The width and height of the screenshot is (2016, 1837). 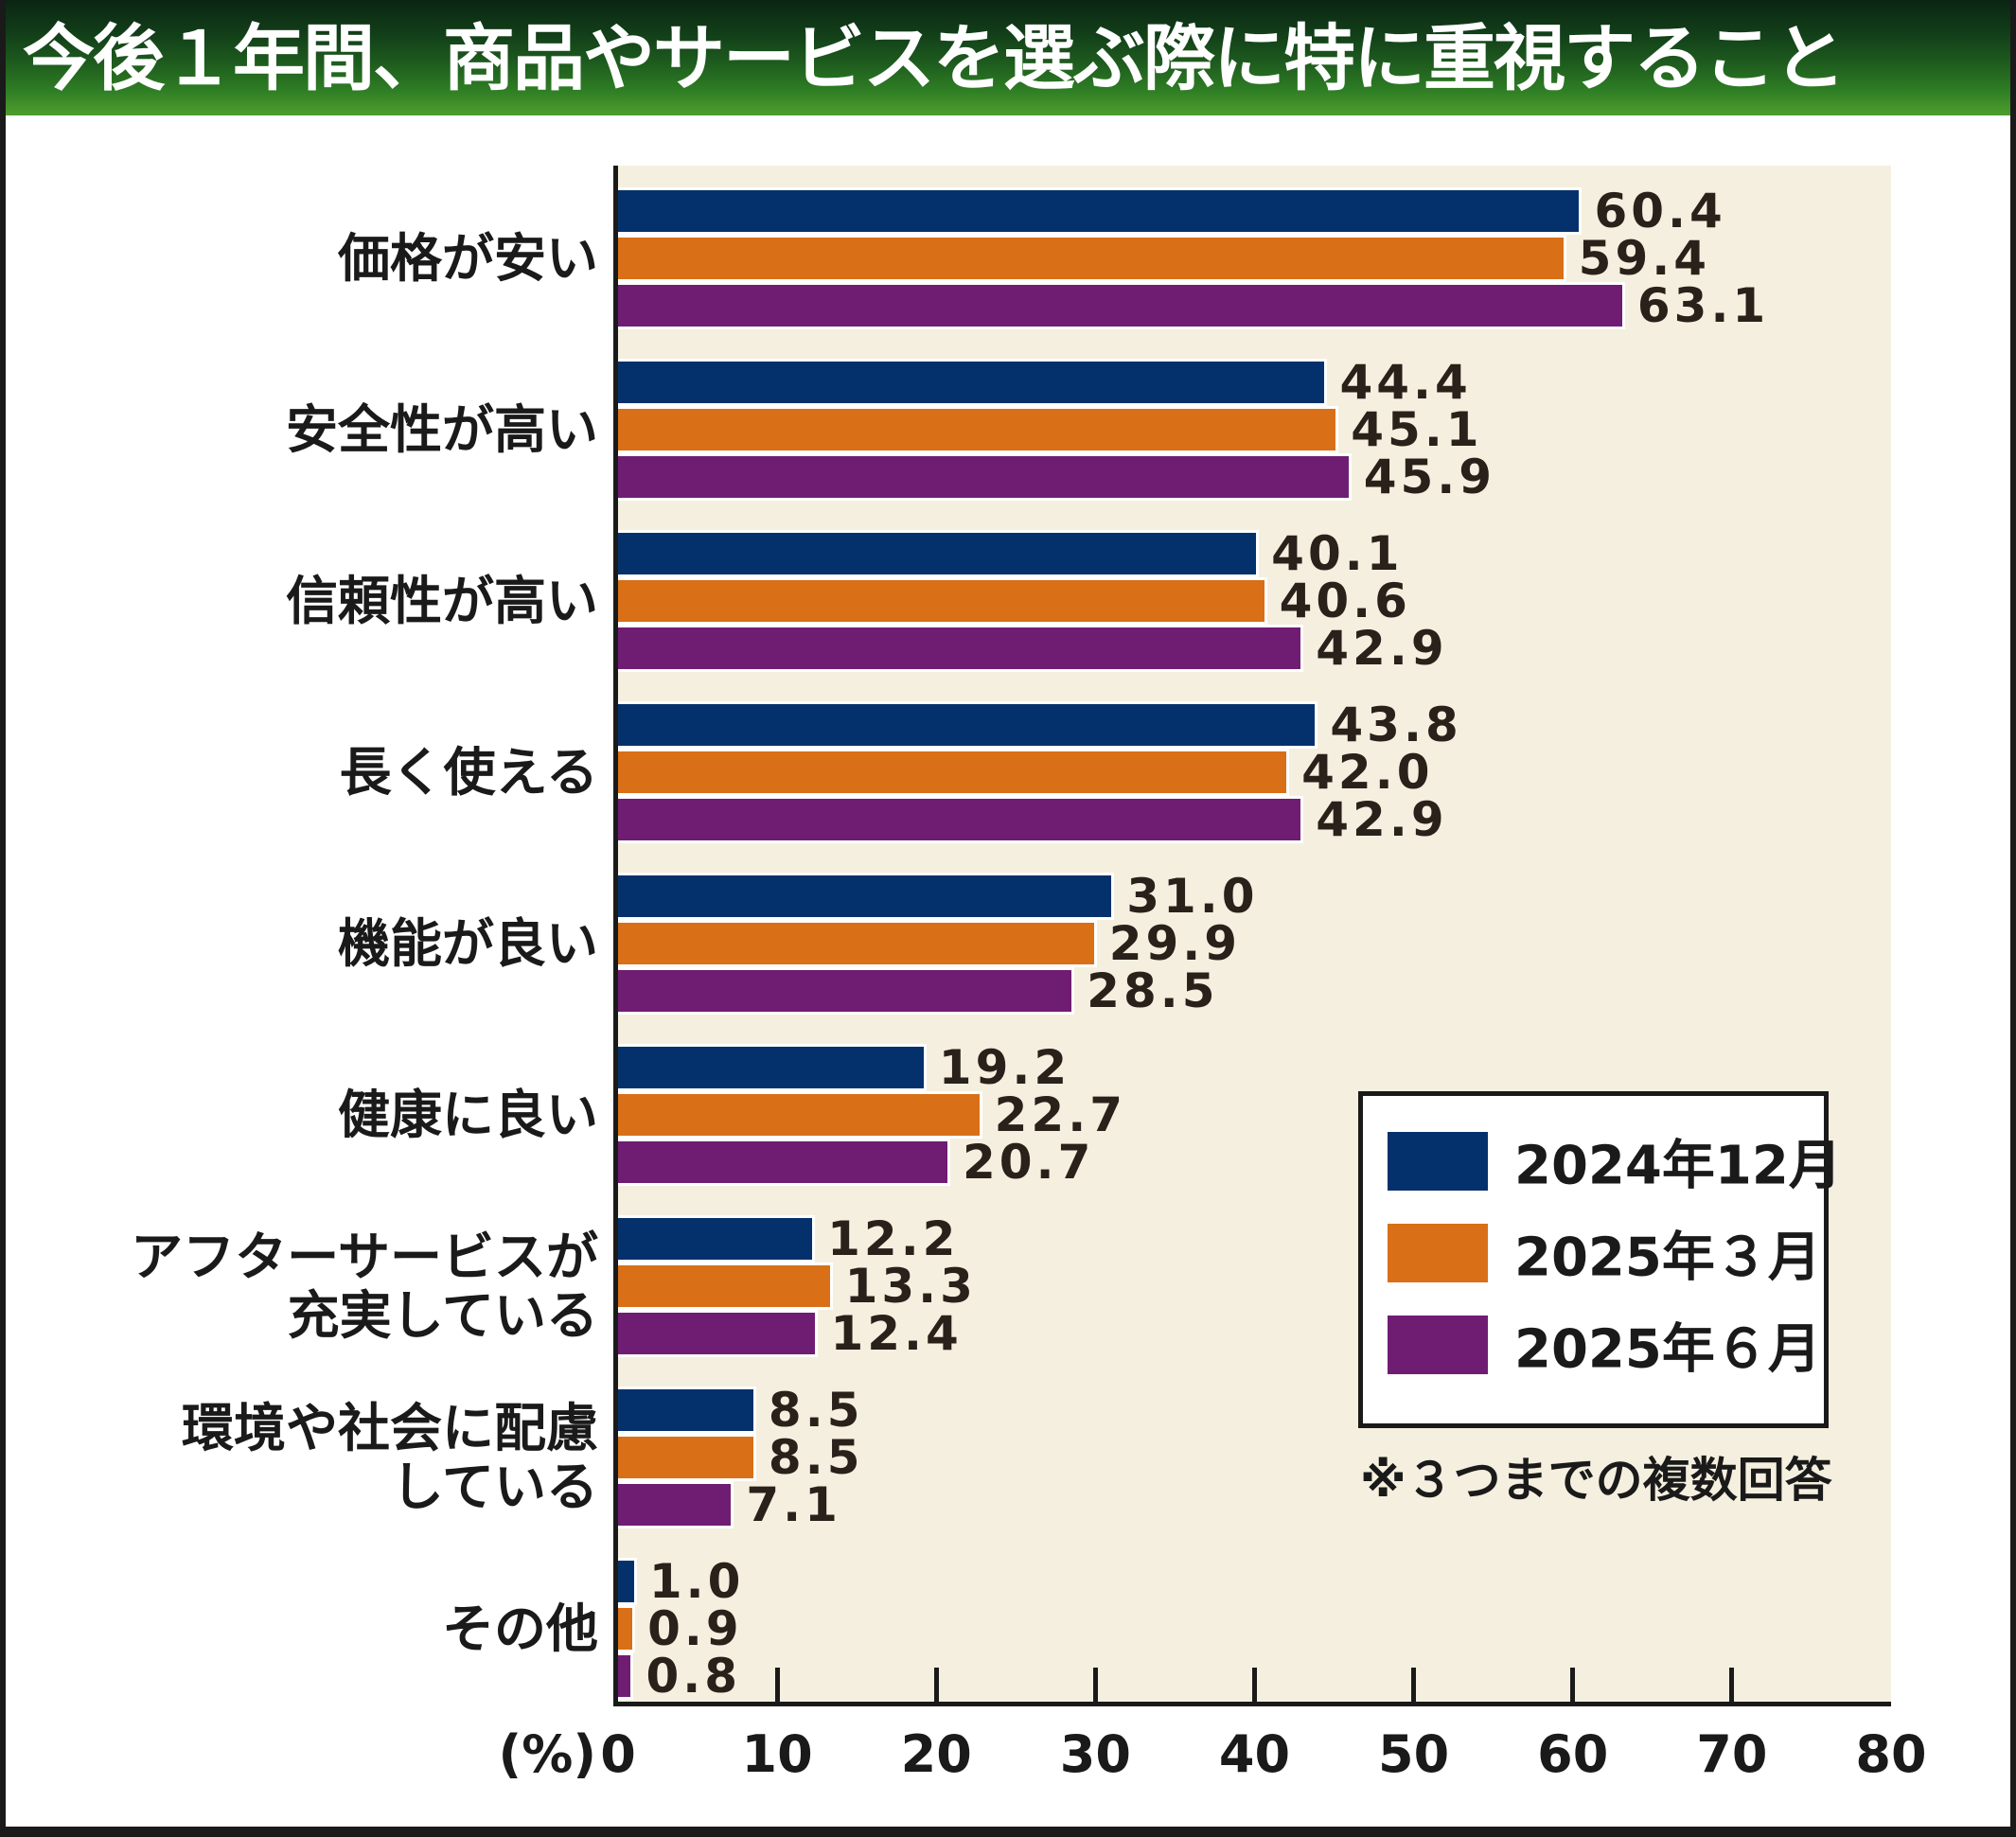 I want to click on bar-value-label: 0.9, so click(x=695, y=1629).